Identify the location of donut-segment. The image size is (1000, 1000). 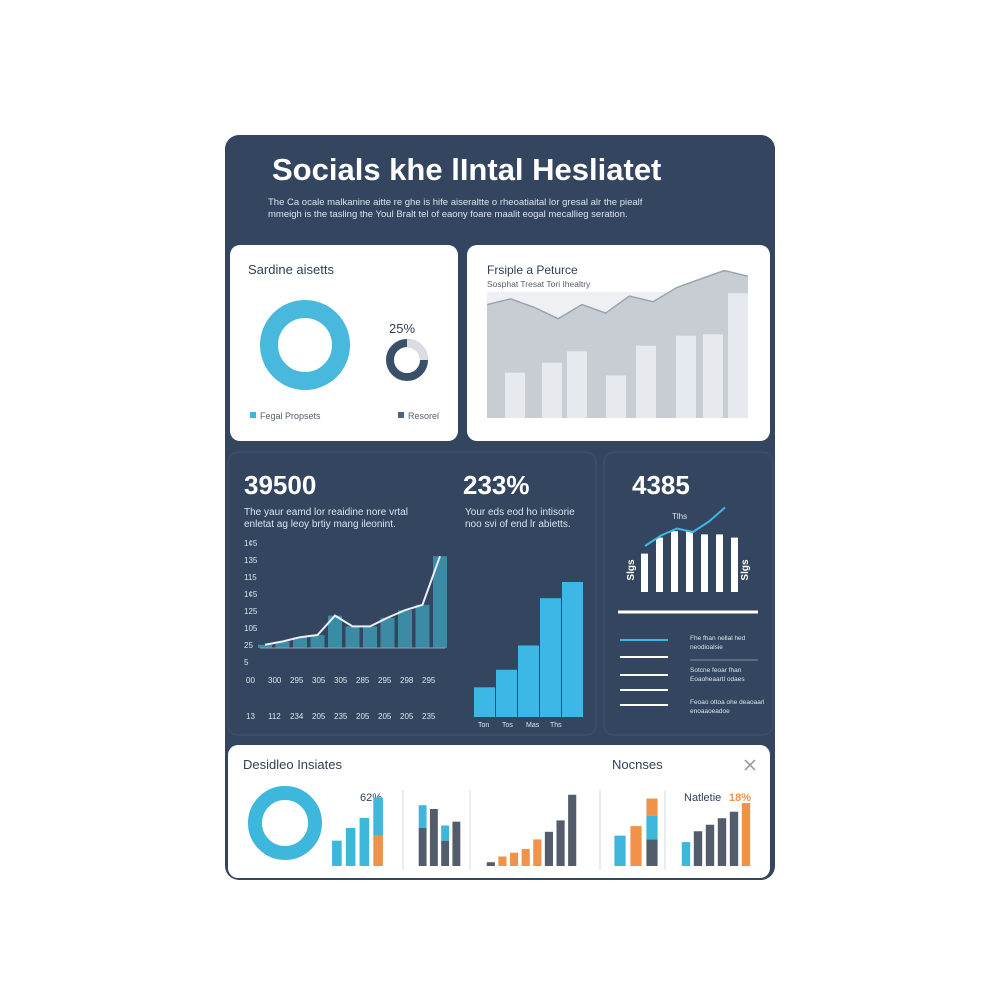
(417, 350).